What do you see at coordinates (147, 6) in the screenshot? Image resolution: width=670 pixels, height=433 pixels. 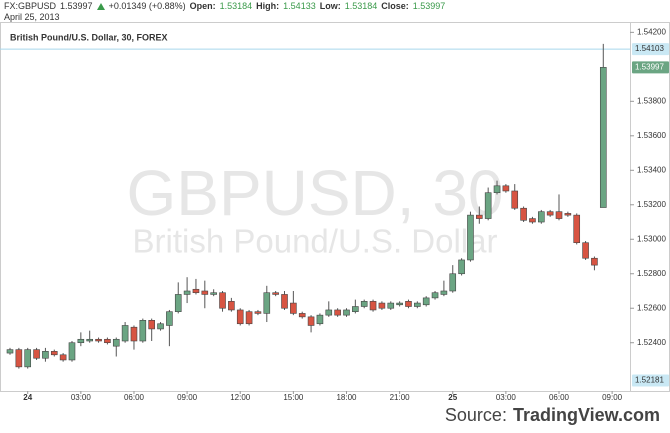 I see `change: +0.01349 (+0.88%)` at bounding box center [147, 6].